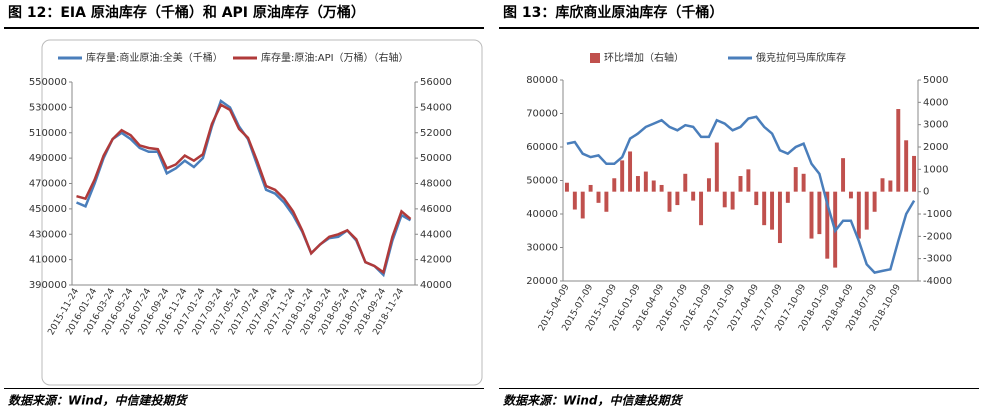 This screenshot has width=985, height=411. I want to click on y2-tick-label: 40000, so click(436, 285).